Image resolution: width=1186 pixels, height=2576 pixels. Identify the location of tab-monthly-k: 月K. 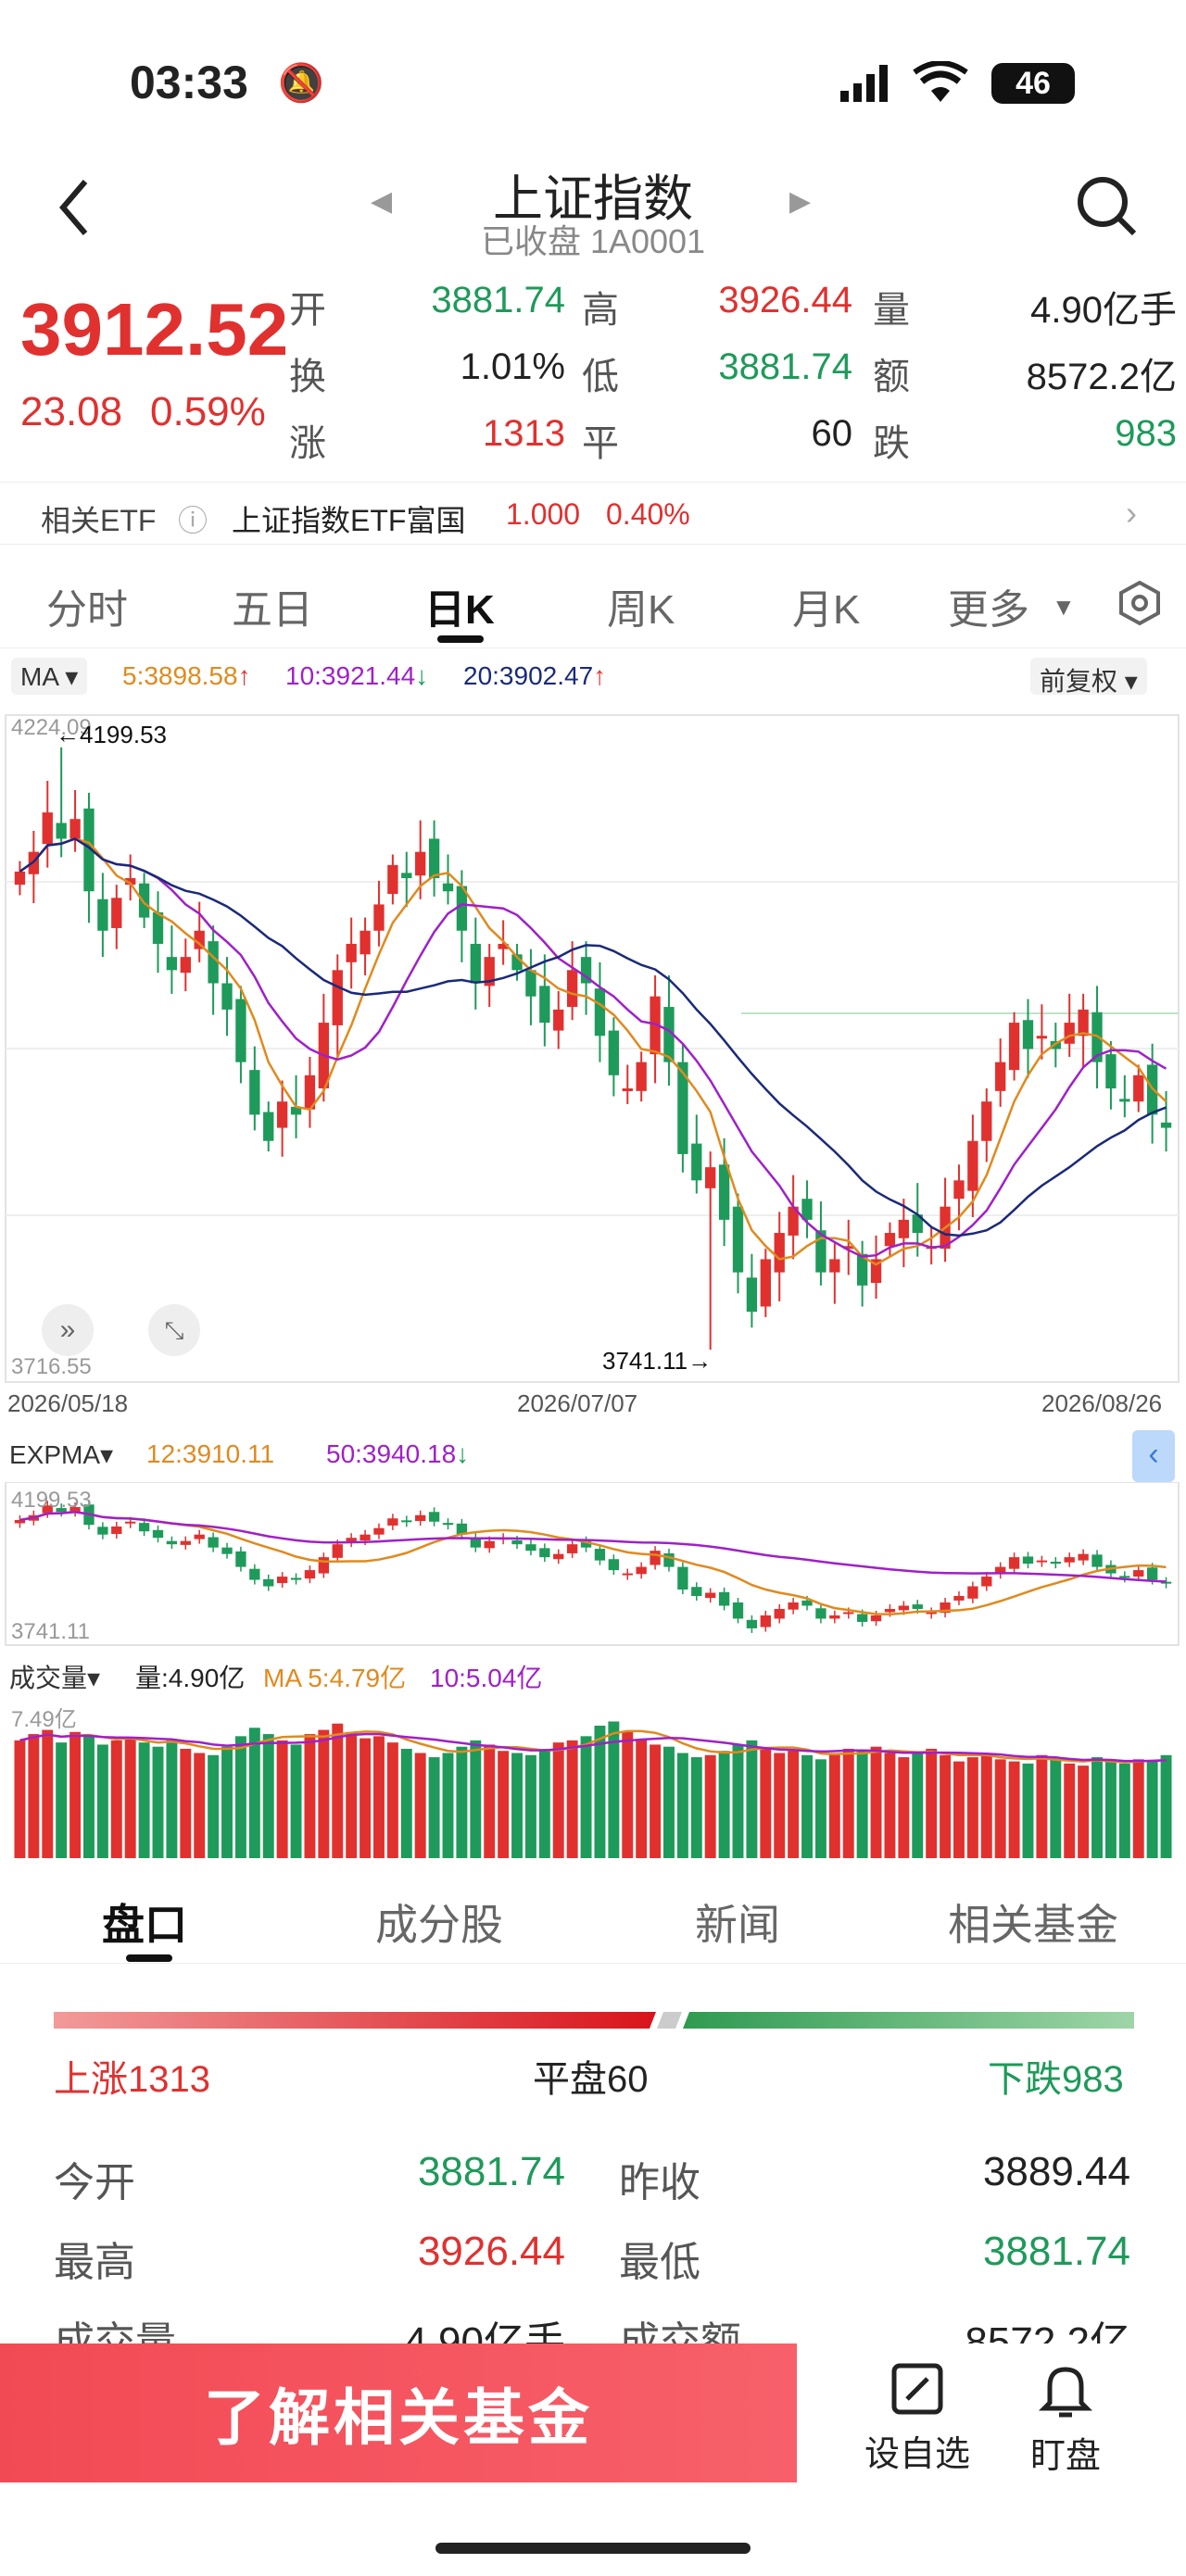
(826, 610).